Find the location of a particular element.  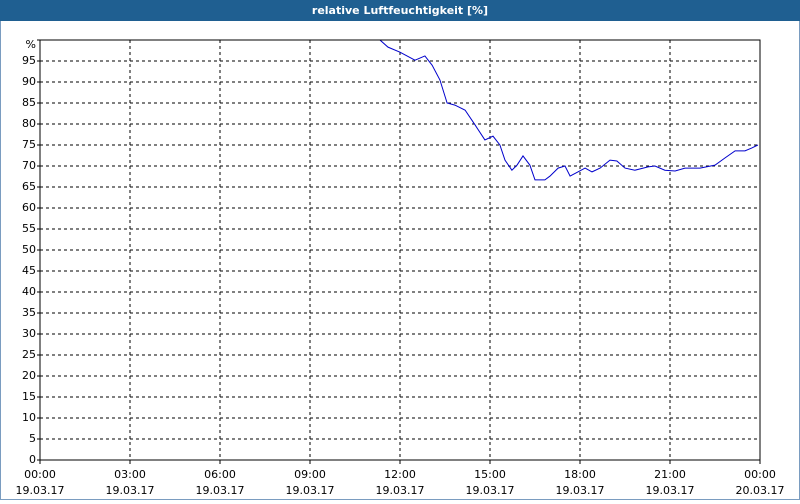

y-tick-label: 75 is located at coordinates (29, 144).